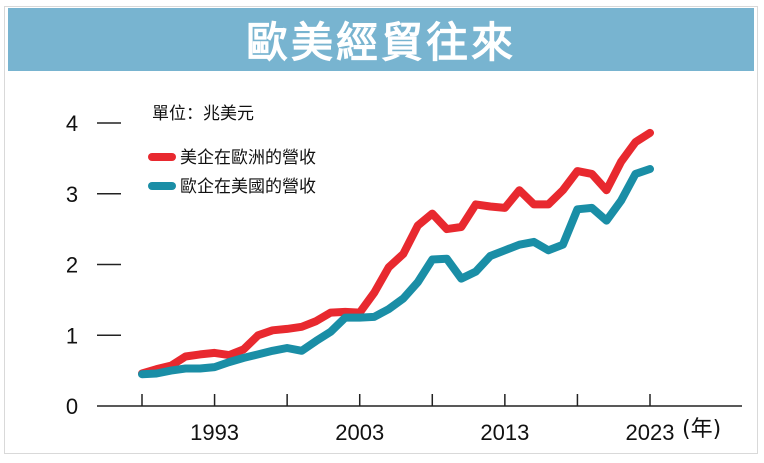 This screenshot has height=463, width=764. Describe the element at coordinates (72, 123) in the screenshot. I see `y-tick-label: 4` at that location.